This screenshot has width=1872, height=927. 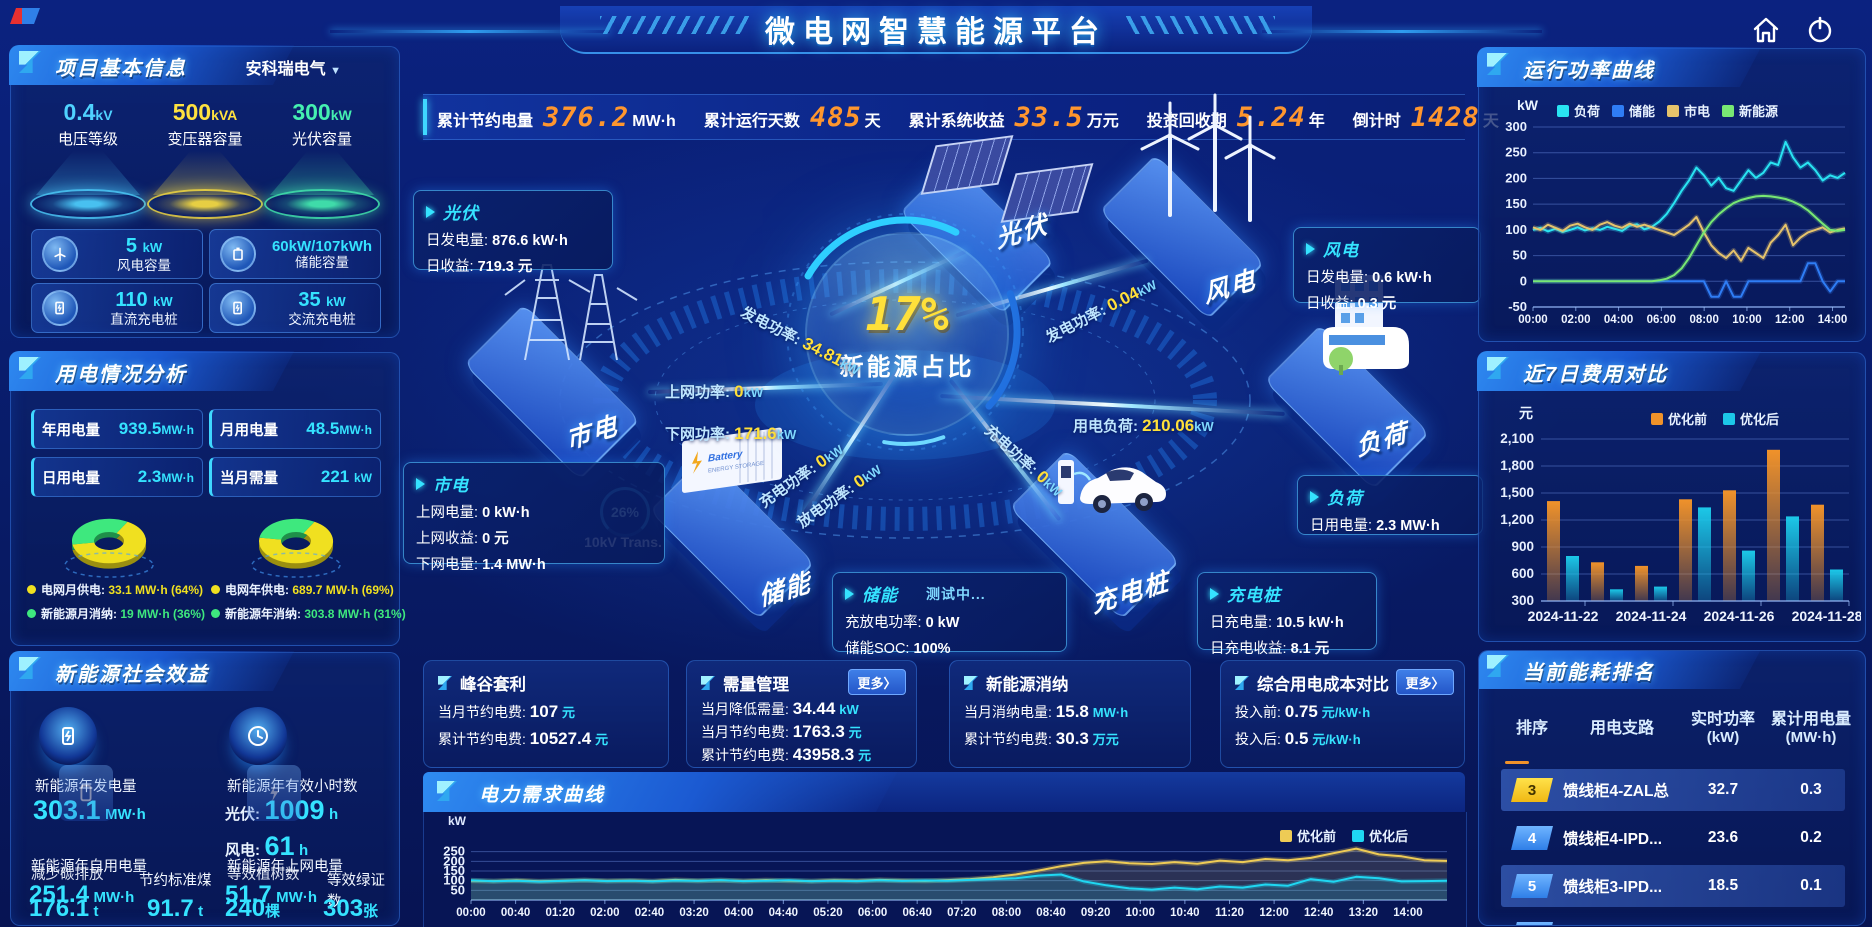 What do you see at coordinates (205, 159) in the screenshot?
I see `spotlight-transformer: 500kVA 变压器容量` at bounding box center [205, 159].